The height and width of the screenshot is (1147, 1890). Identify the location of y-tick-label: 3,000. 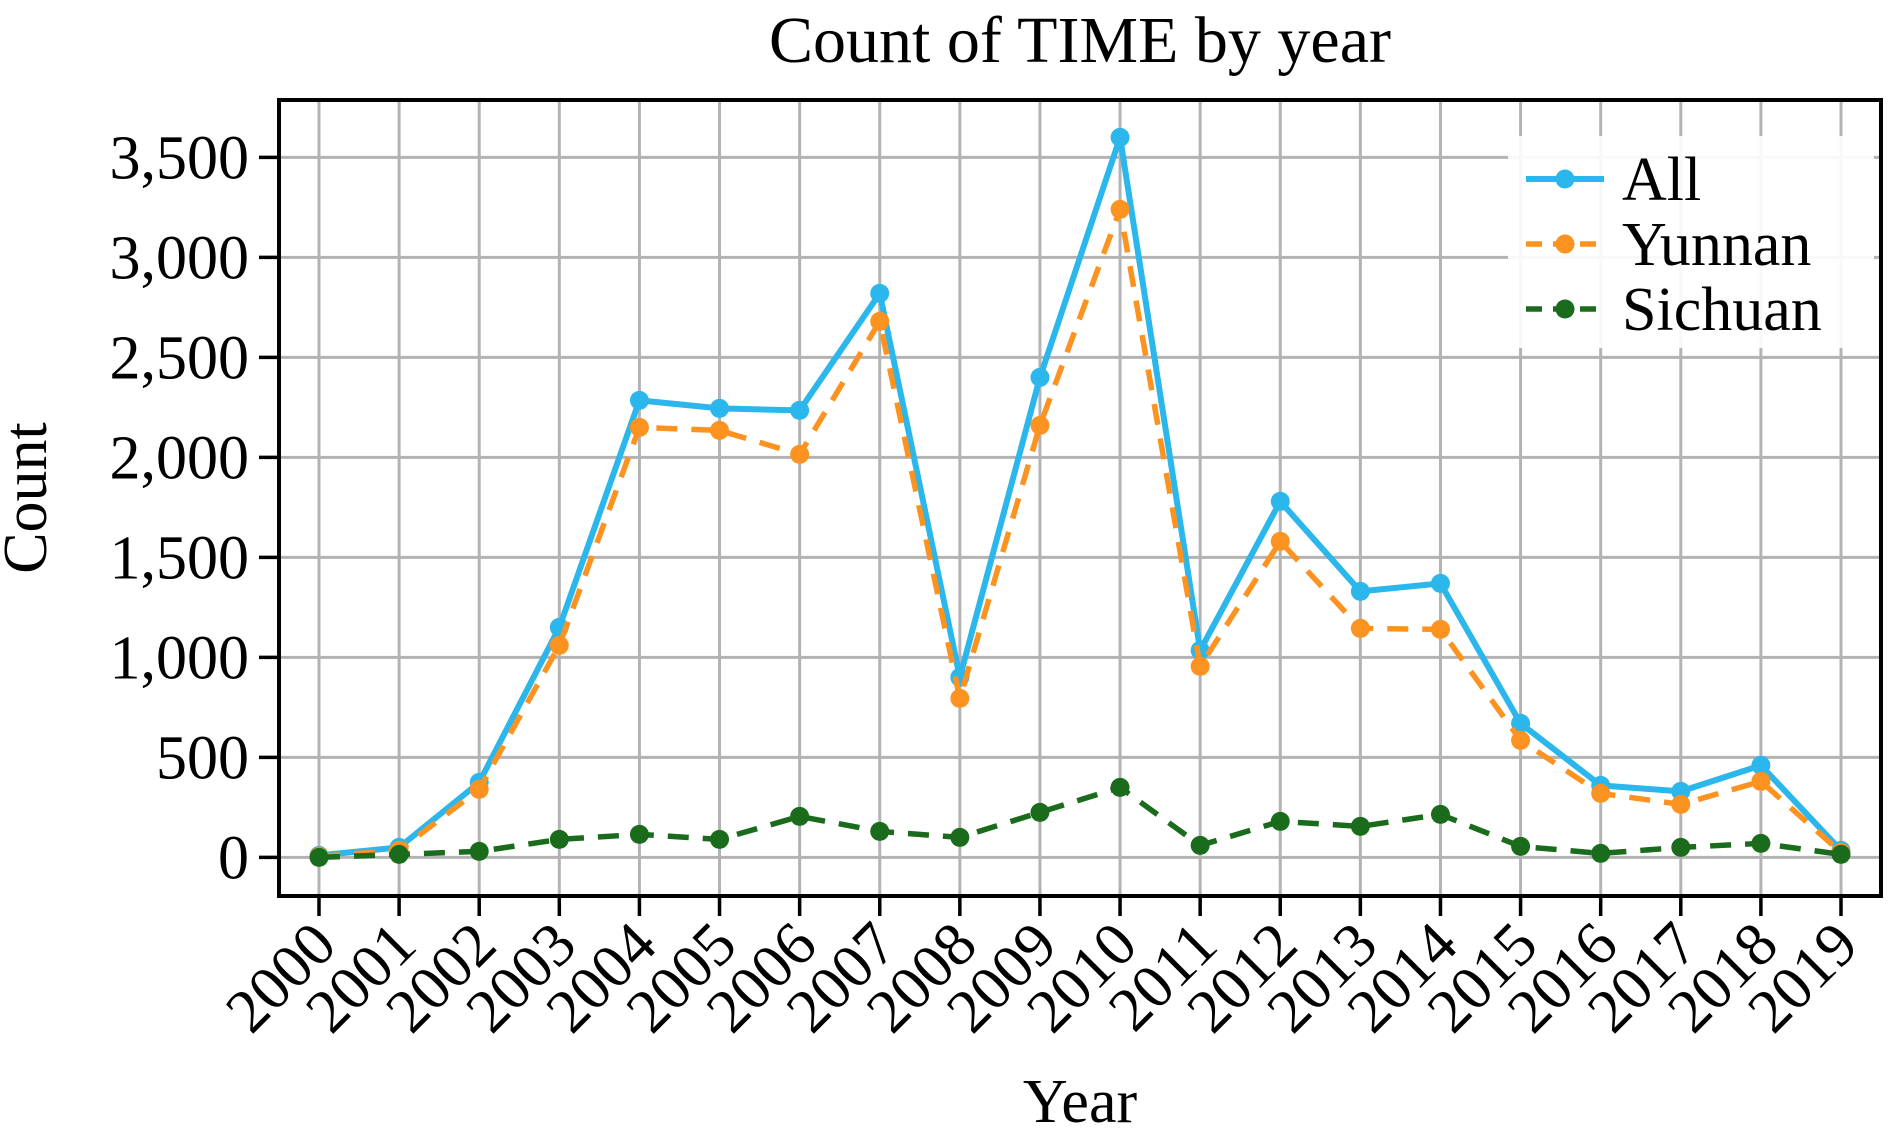
(180, 258).